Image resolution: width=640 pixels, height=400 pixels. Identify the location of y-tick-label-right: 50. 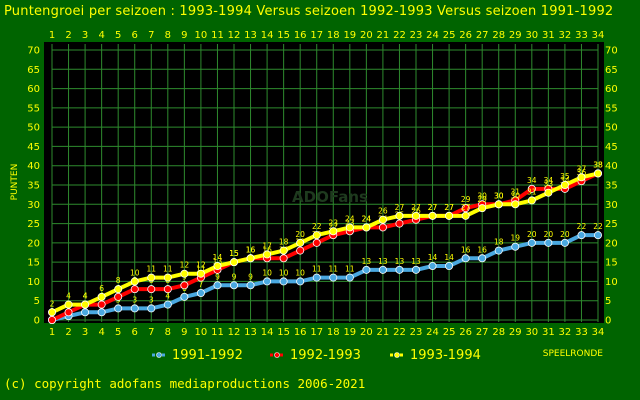
(611, 128).